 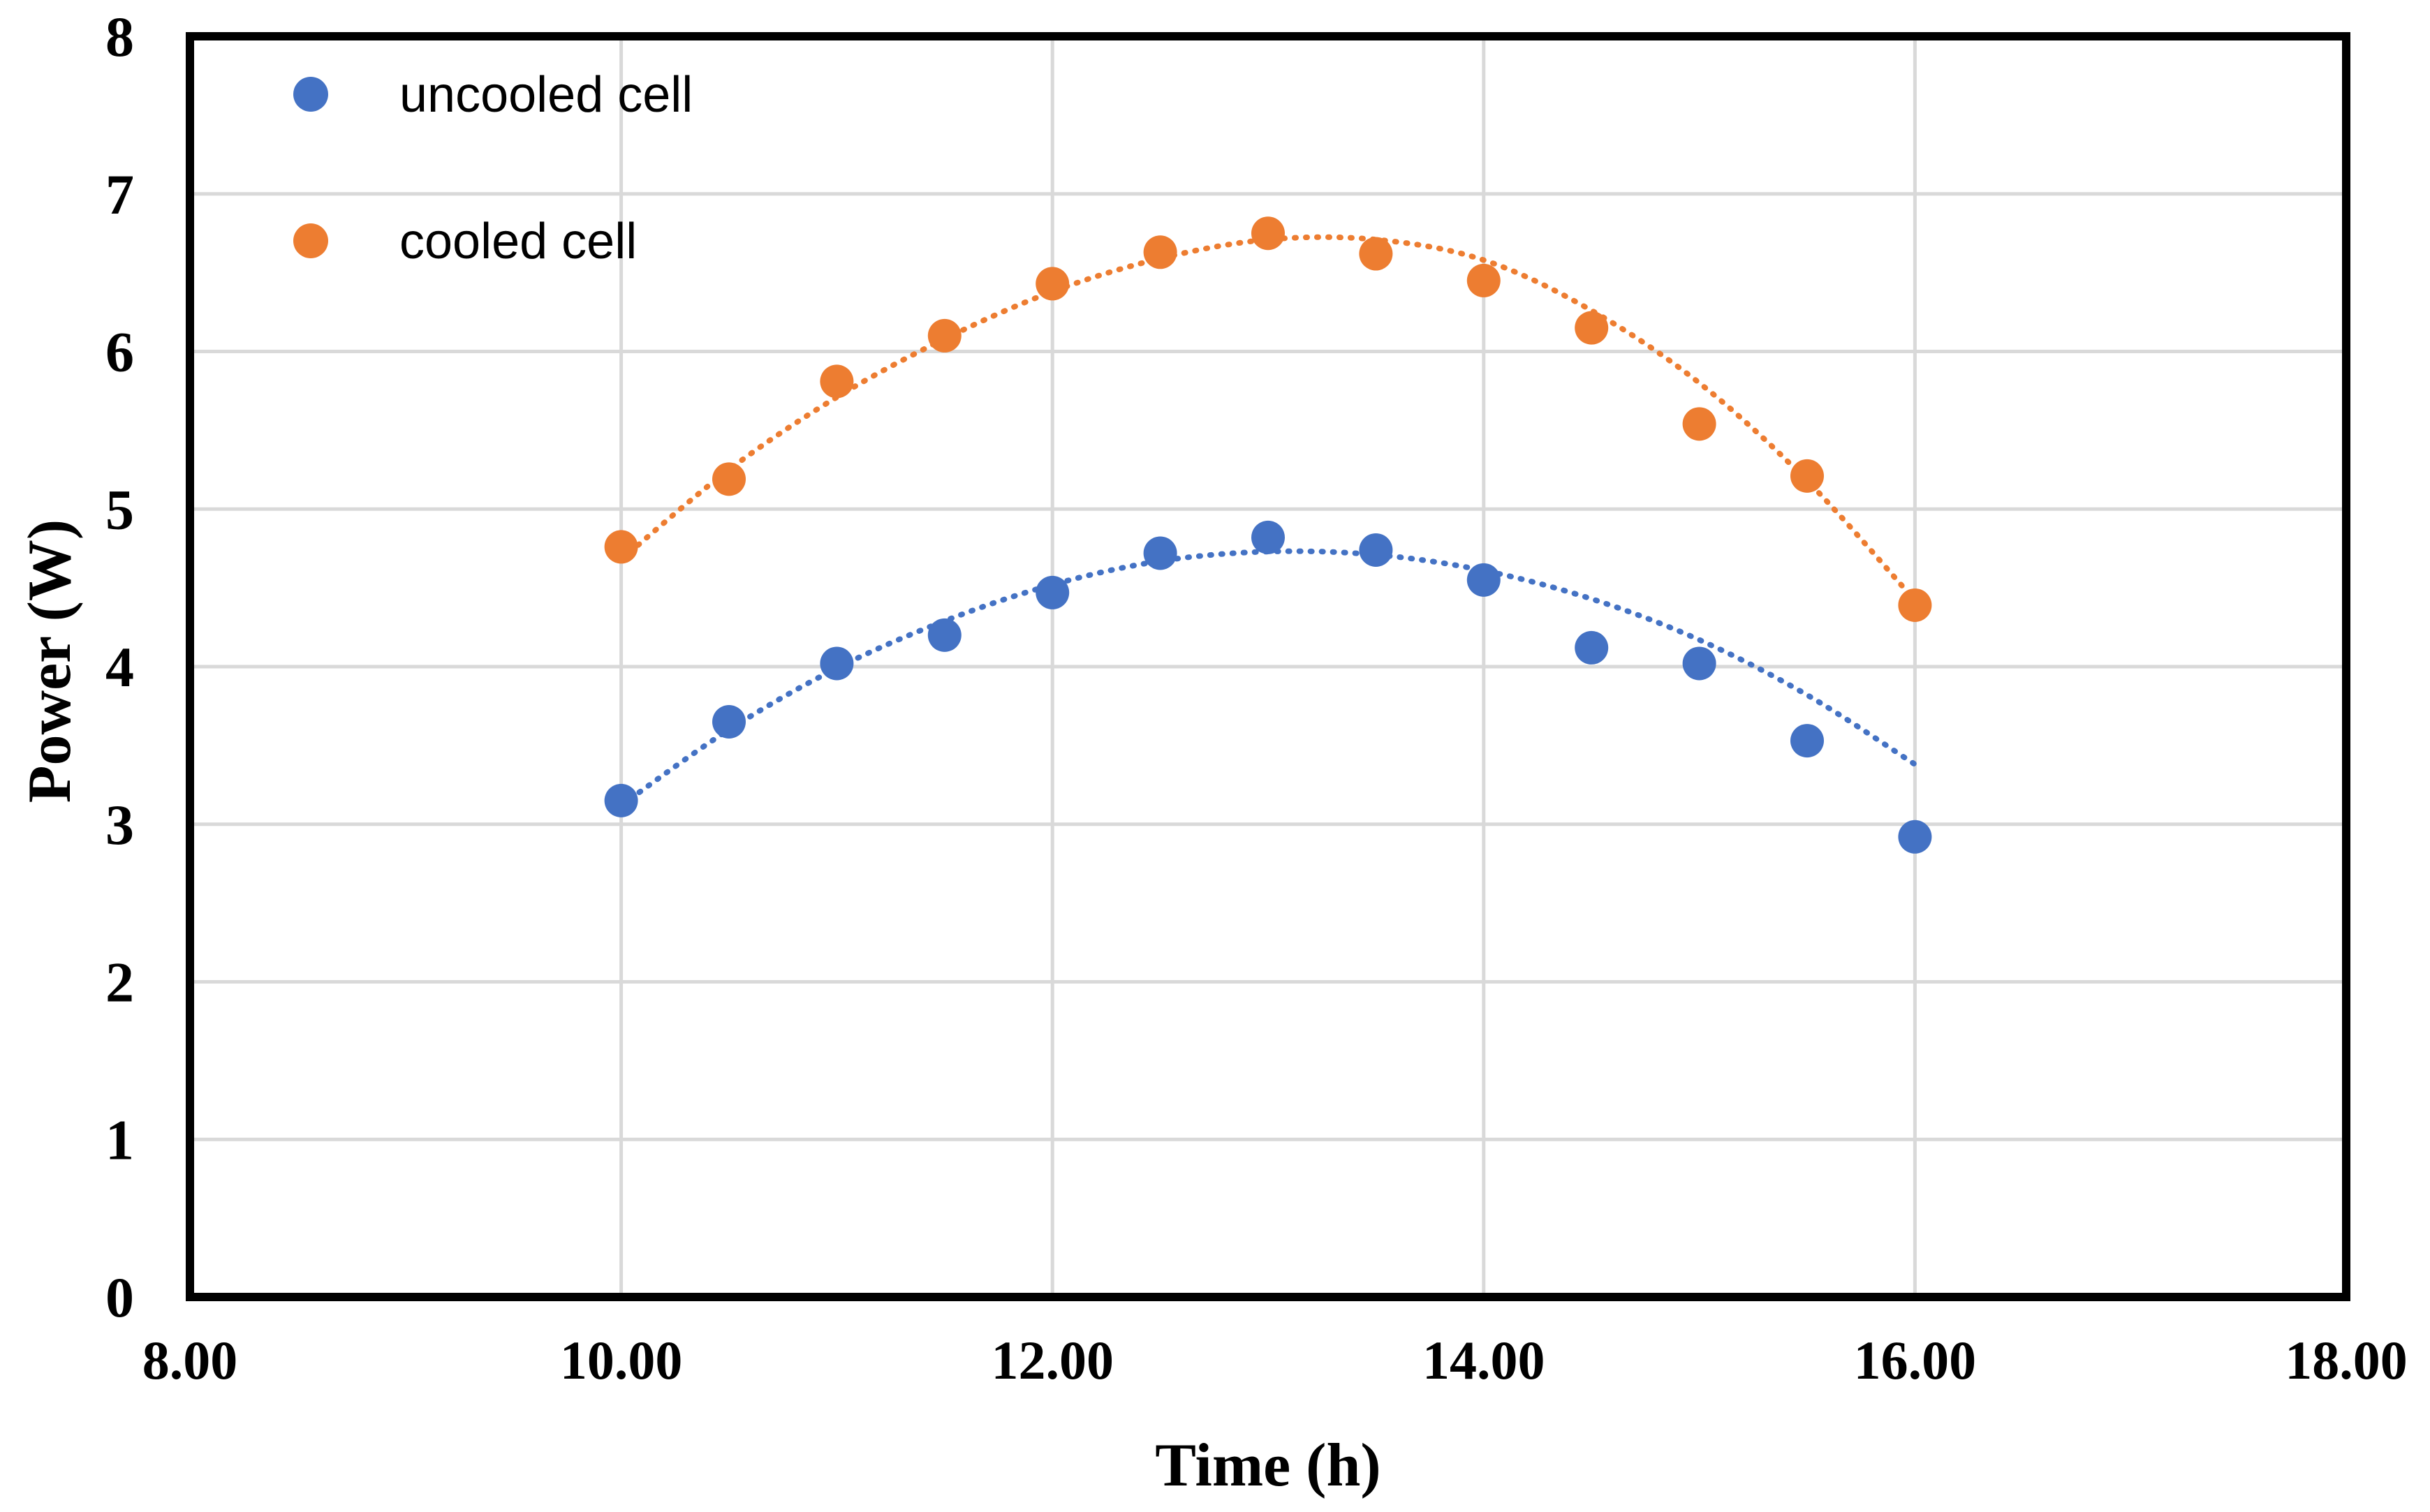 What do you see at coordinates (50, 661) in the screenshot?
I see `y-axis-title: Power (W)` at bounding box center [50, 661].